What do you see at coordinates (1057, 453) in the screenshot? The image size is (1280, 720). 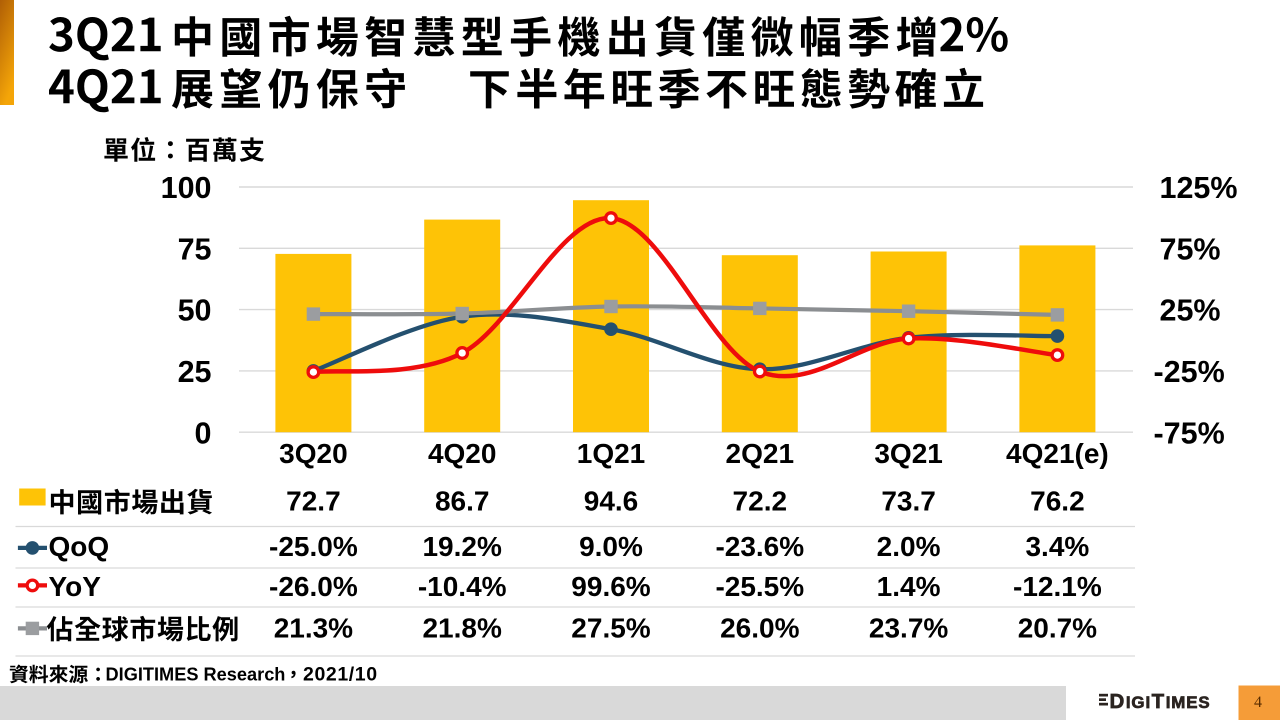 I see `svg-text: 4Q21(e)` at bounding box center [1057, 453].